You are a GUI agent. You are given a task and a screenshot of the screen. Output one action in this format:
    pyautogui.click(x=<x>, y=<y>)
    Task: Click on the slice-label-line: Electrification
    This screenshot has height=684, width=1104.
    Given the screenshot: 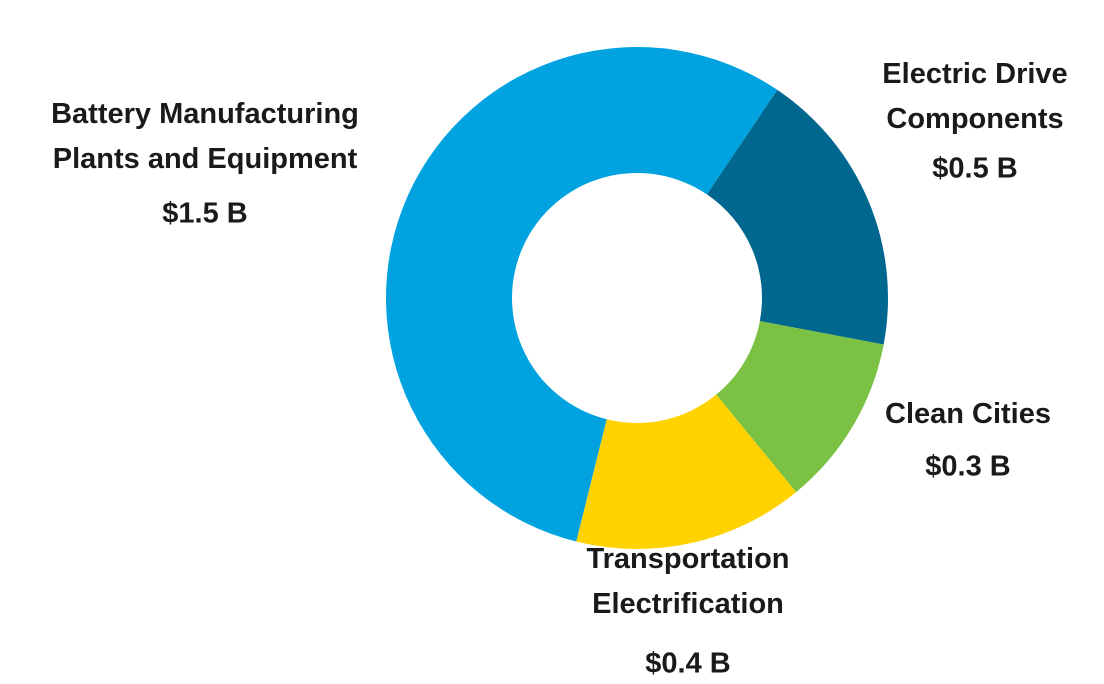 What is the action you would take?
    pyautogui.click(x=688, y=604)
    